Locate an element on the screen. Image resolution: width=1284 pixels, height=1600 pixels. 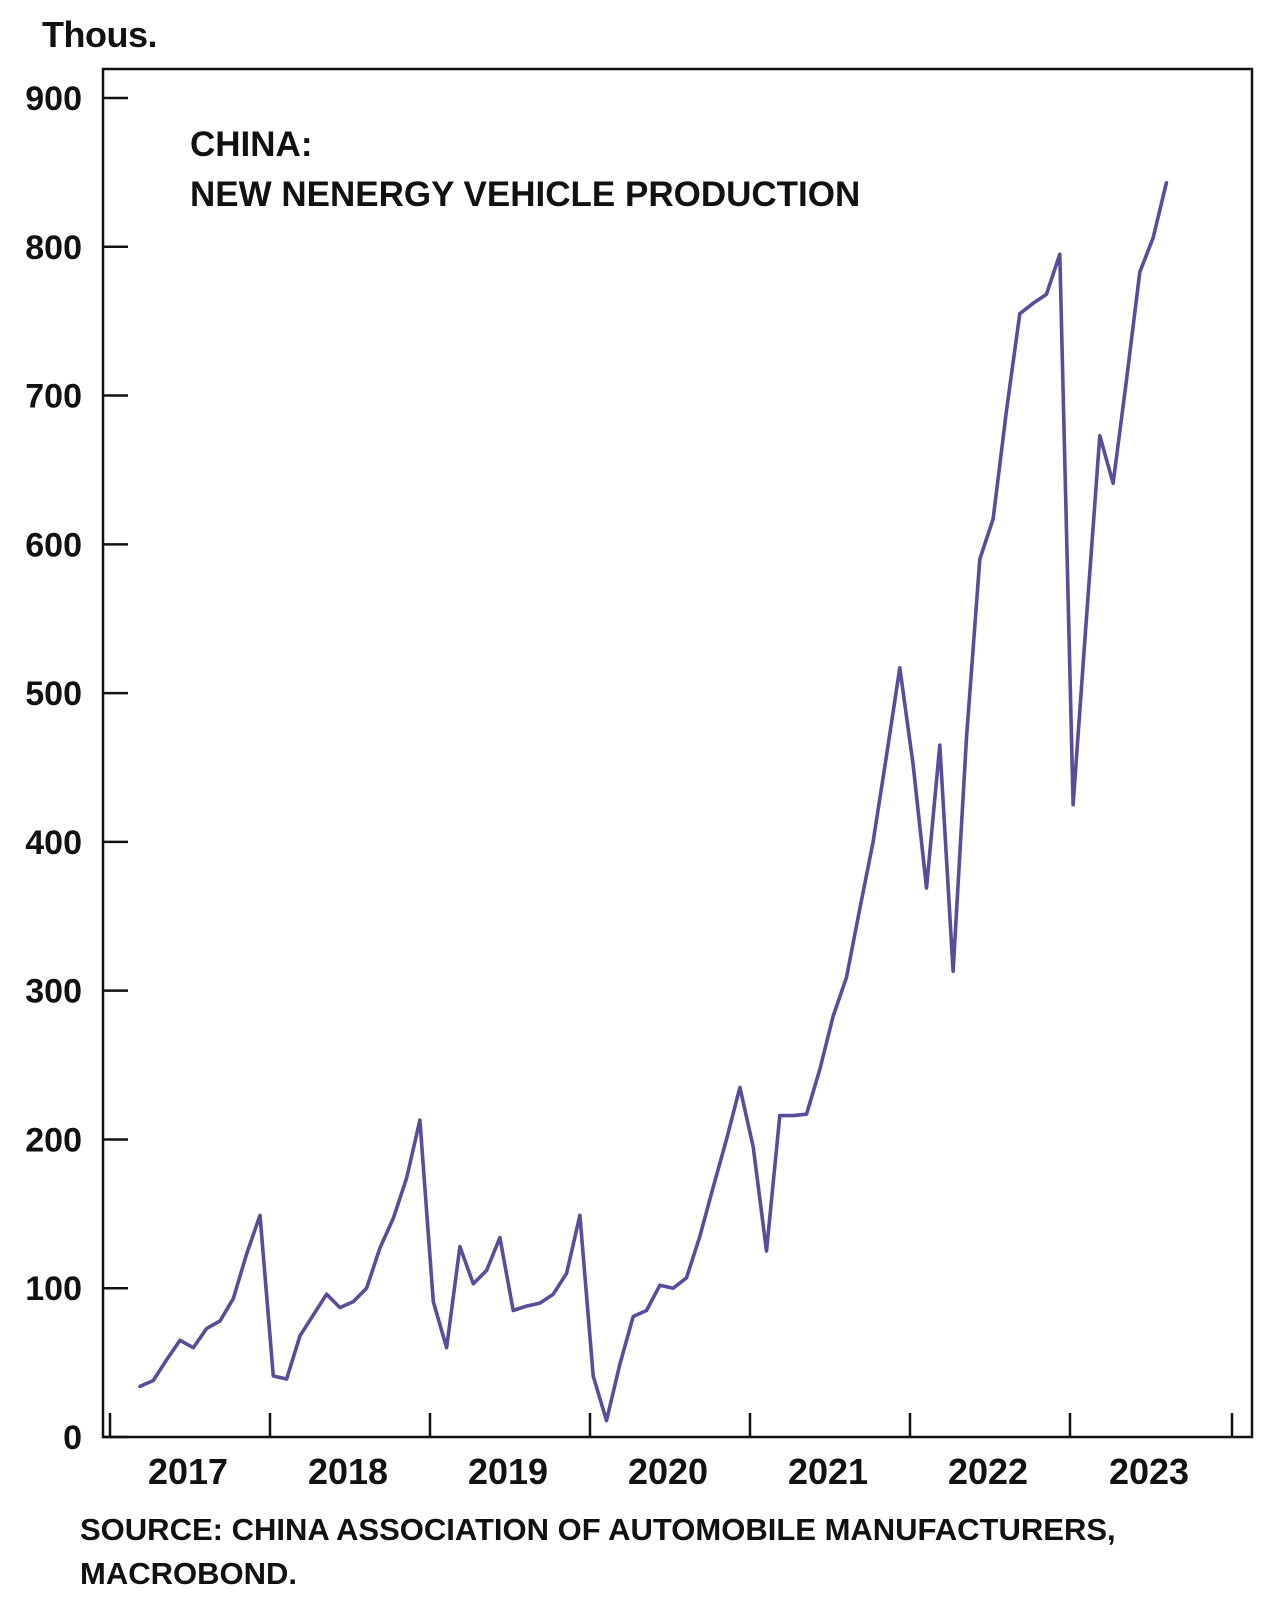
chart-title-line-2: NEW NENERGY VEHICLE PRODUCTION is located at coordinates (525, 194).